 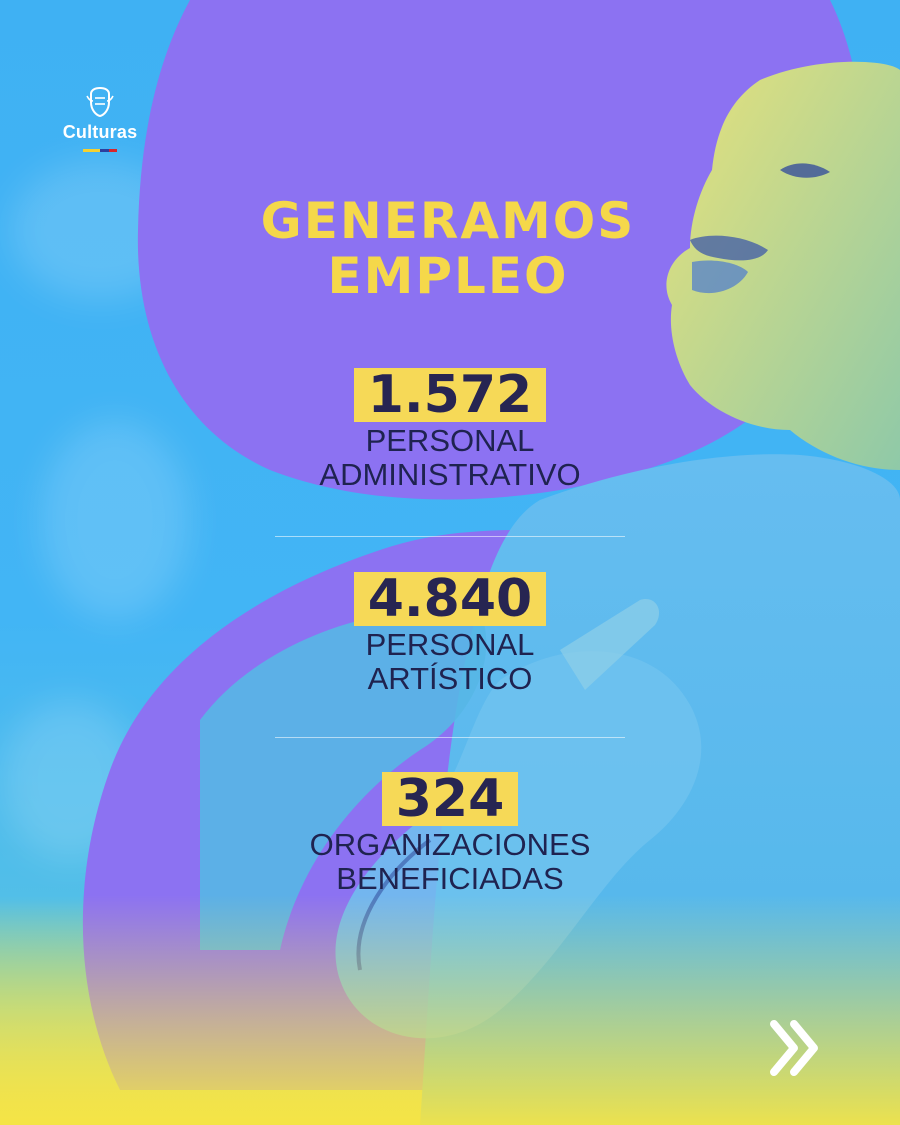 I want to click on stat-label: PERSONAL ARTÍSTICO, so click(x=450, y=662).